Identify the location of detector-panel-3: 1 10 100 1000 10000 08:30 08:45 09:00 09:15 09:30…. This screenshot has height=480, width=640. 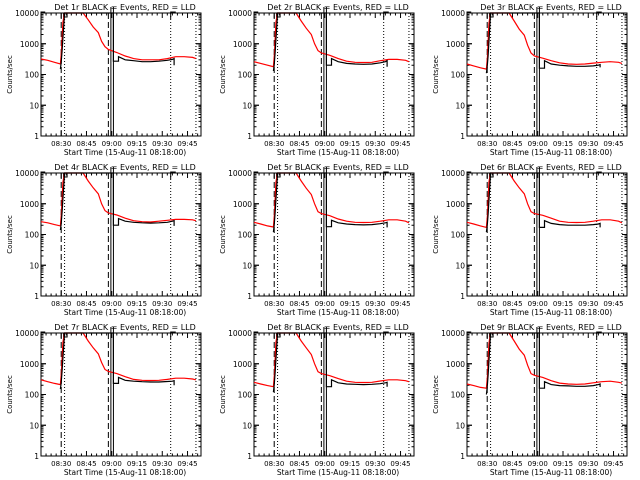
(532, 80).